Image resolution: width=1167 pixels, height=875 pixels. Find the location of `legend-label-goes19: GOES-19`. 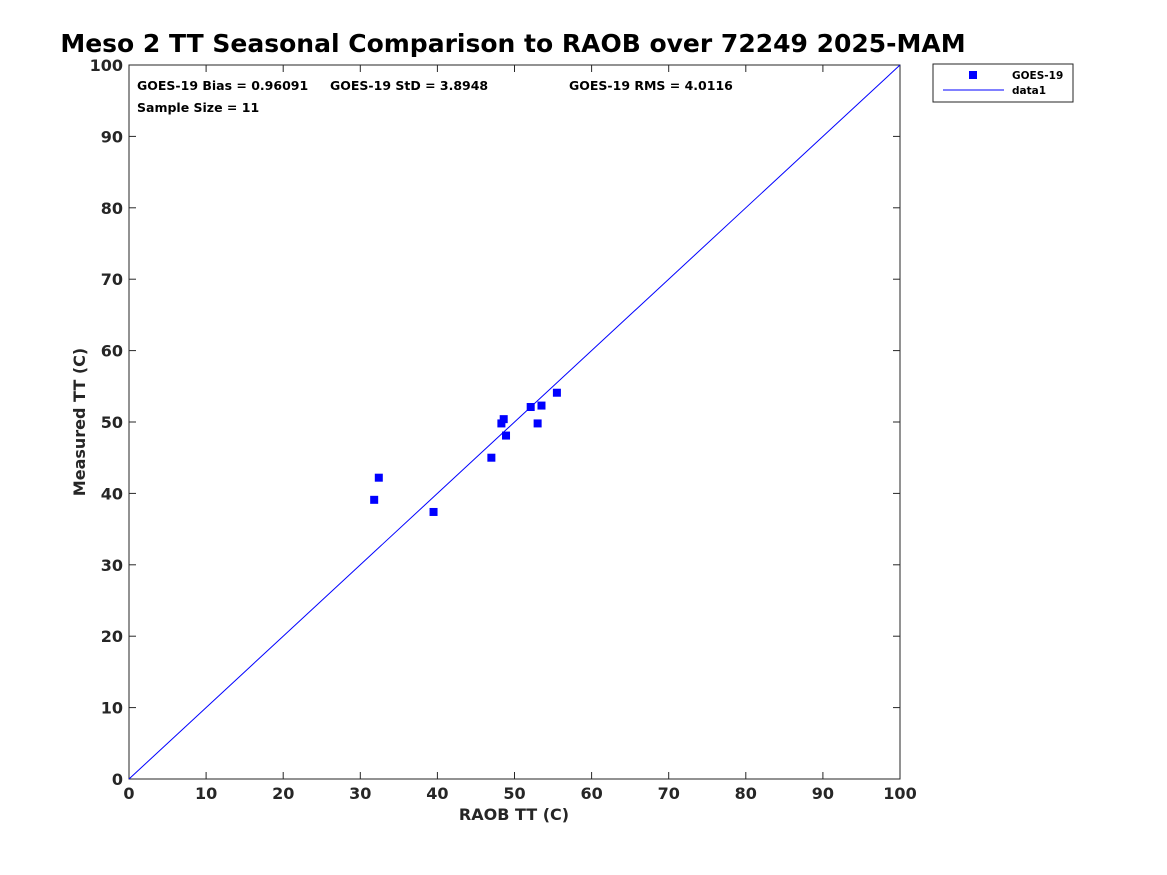

legend-label-goes19: GOES-19 is located at coordinates (1037, 76).